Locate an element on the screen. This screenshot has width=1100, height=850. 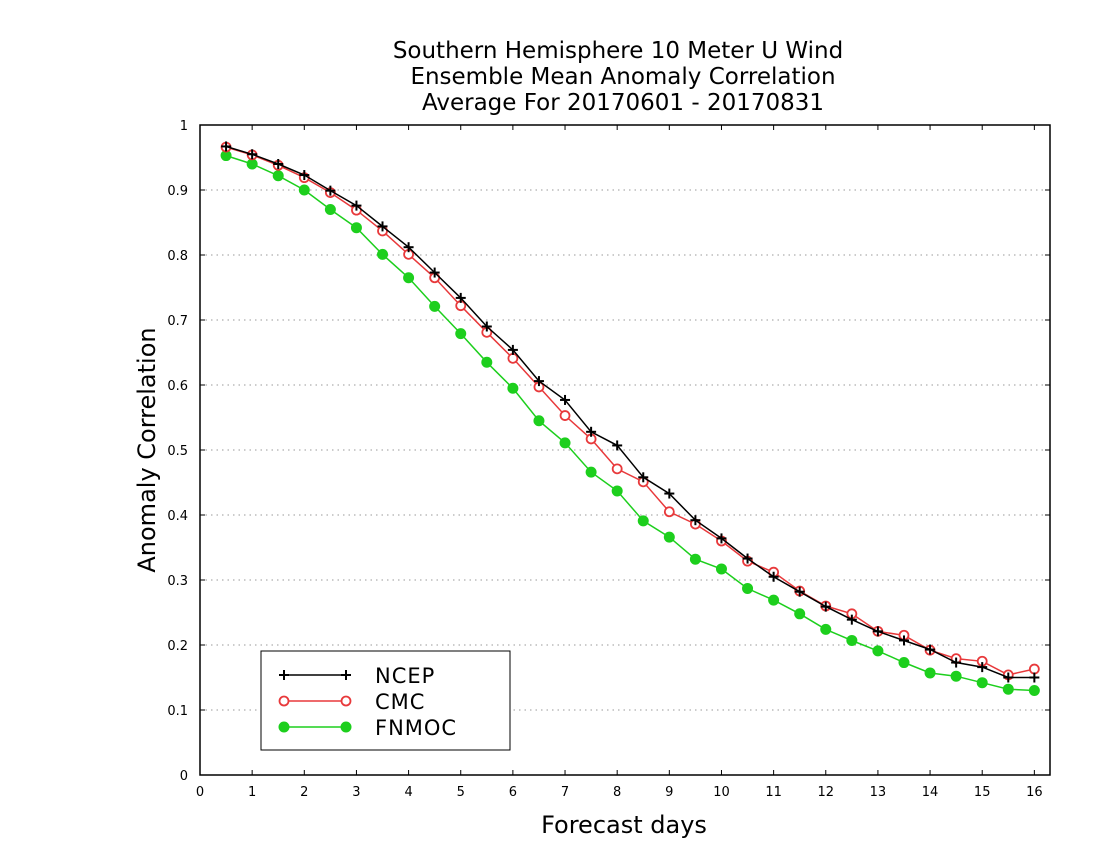
y-tick-label: 0.2 is located at coordinates (177, 646).